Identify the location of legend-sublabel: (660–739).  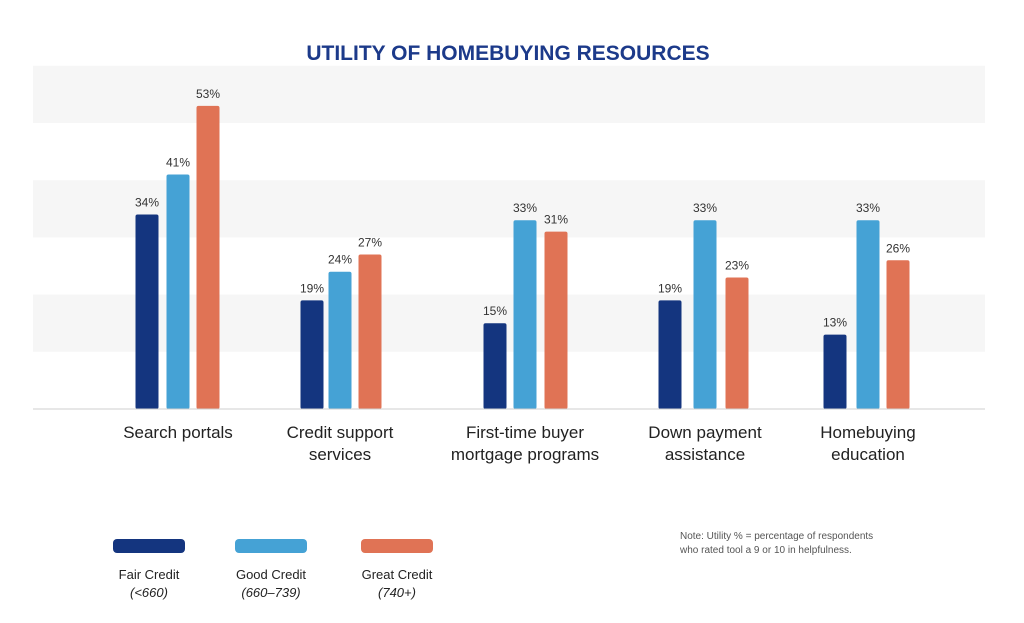
(270, 592).